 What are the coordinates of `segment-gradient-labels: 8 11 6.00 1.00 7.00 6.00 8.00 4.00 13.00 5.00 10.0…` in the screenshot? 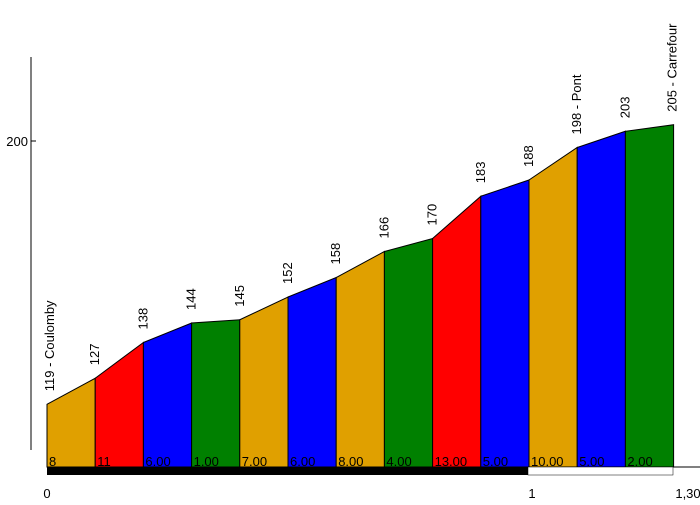 It's located at (351, 461).